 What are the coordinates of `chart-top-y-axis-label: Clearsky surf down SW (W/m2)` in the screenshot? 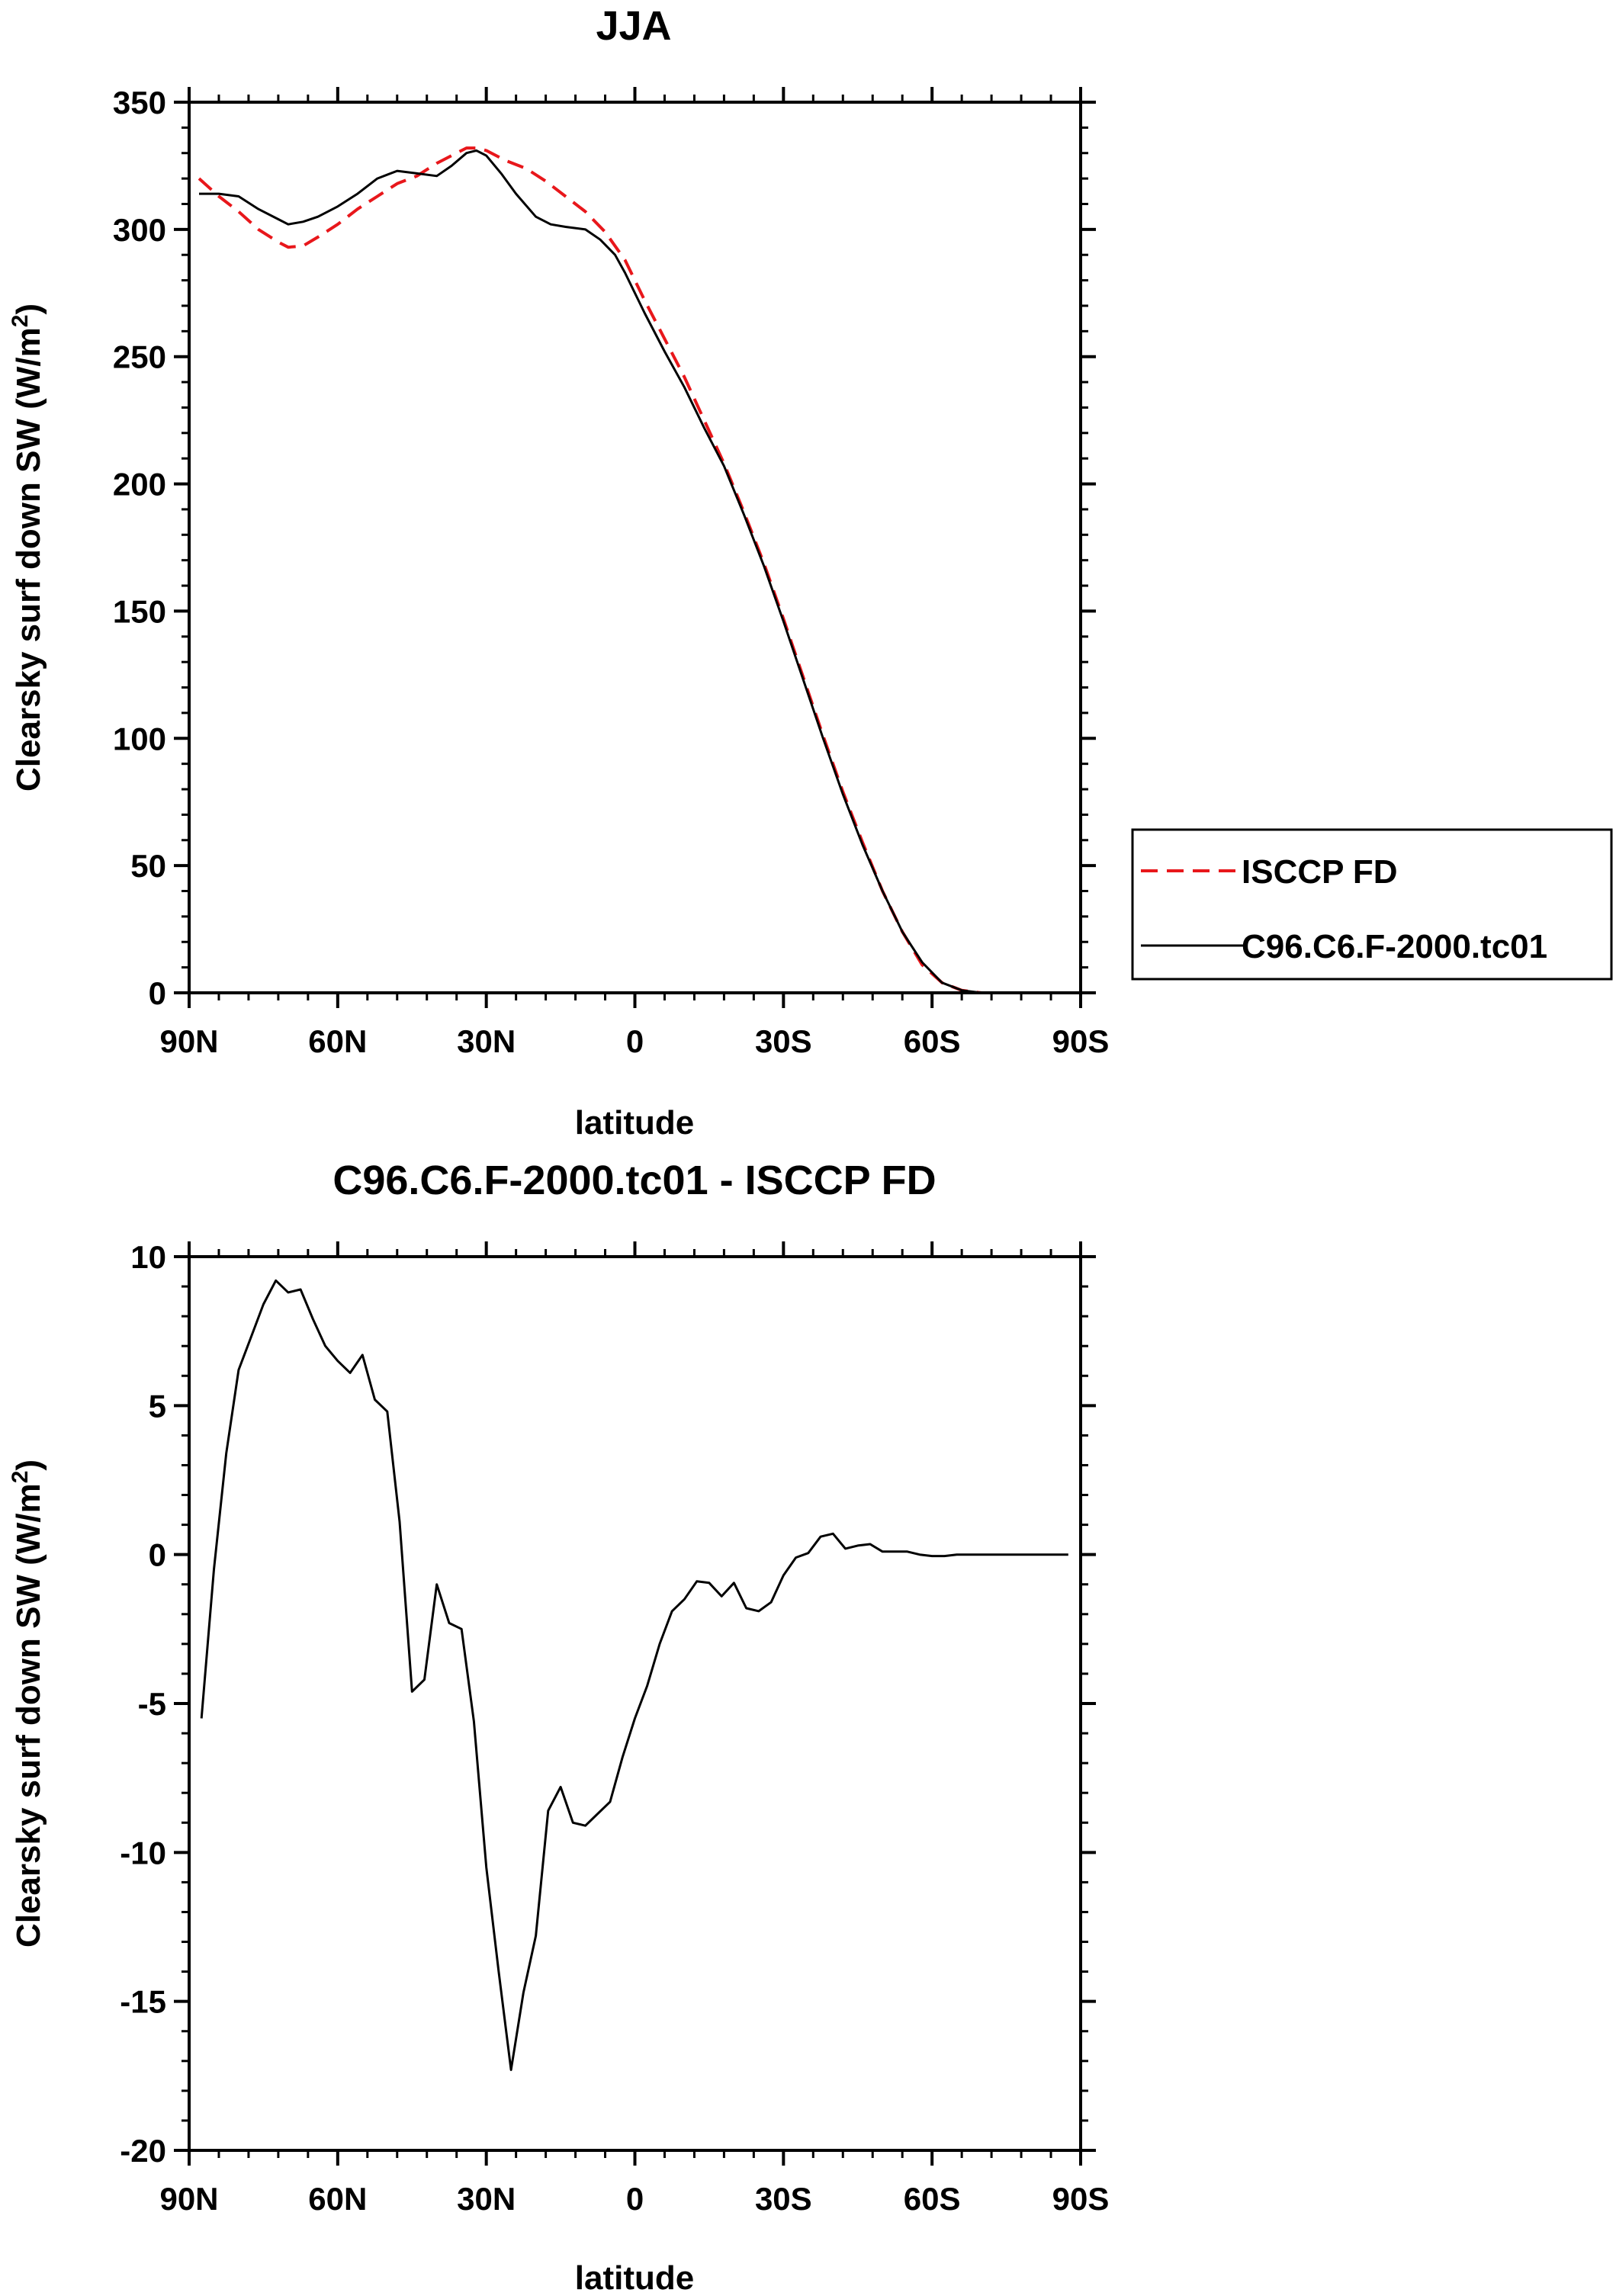 It's located at (28, 547).